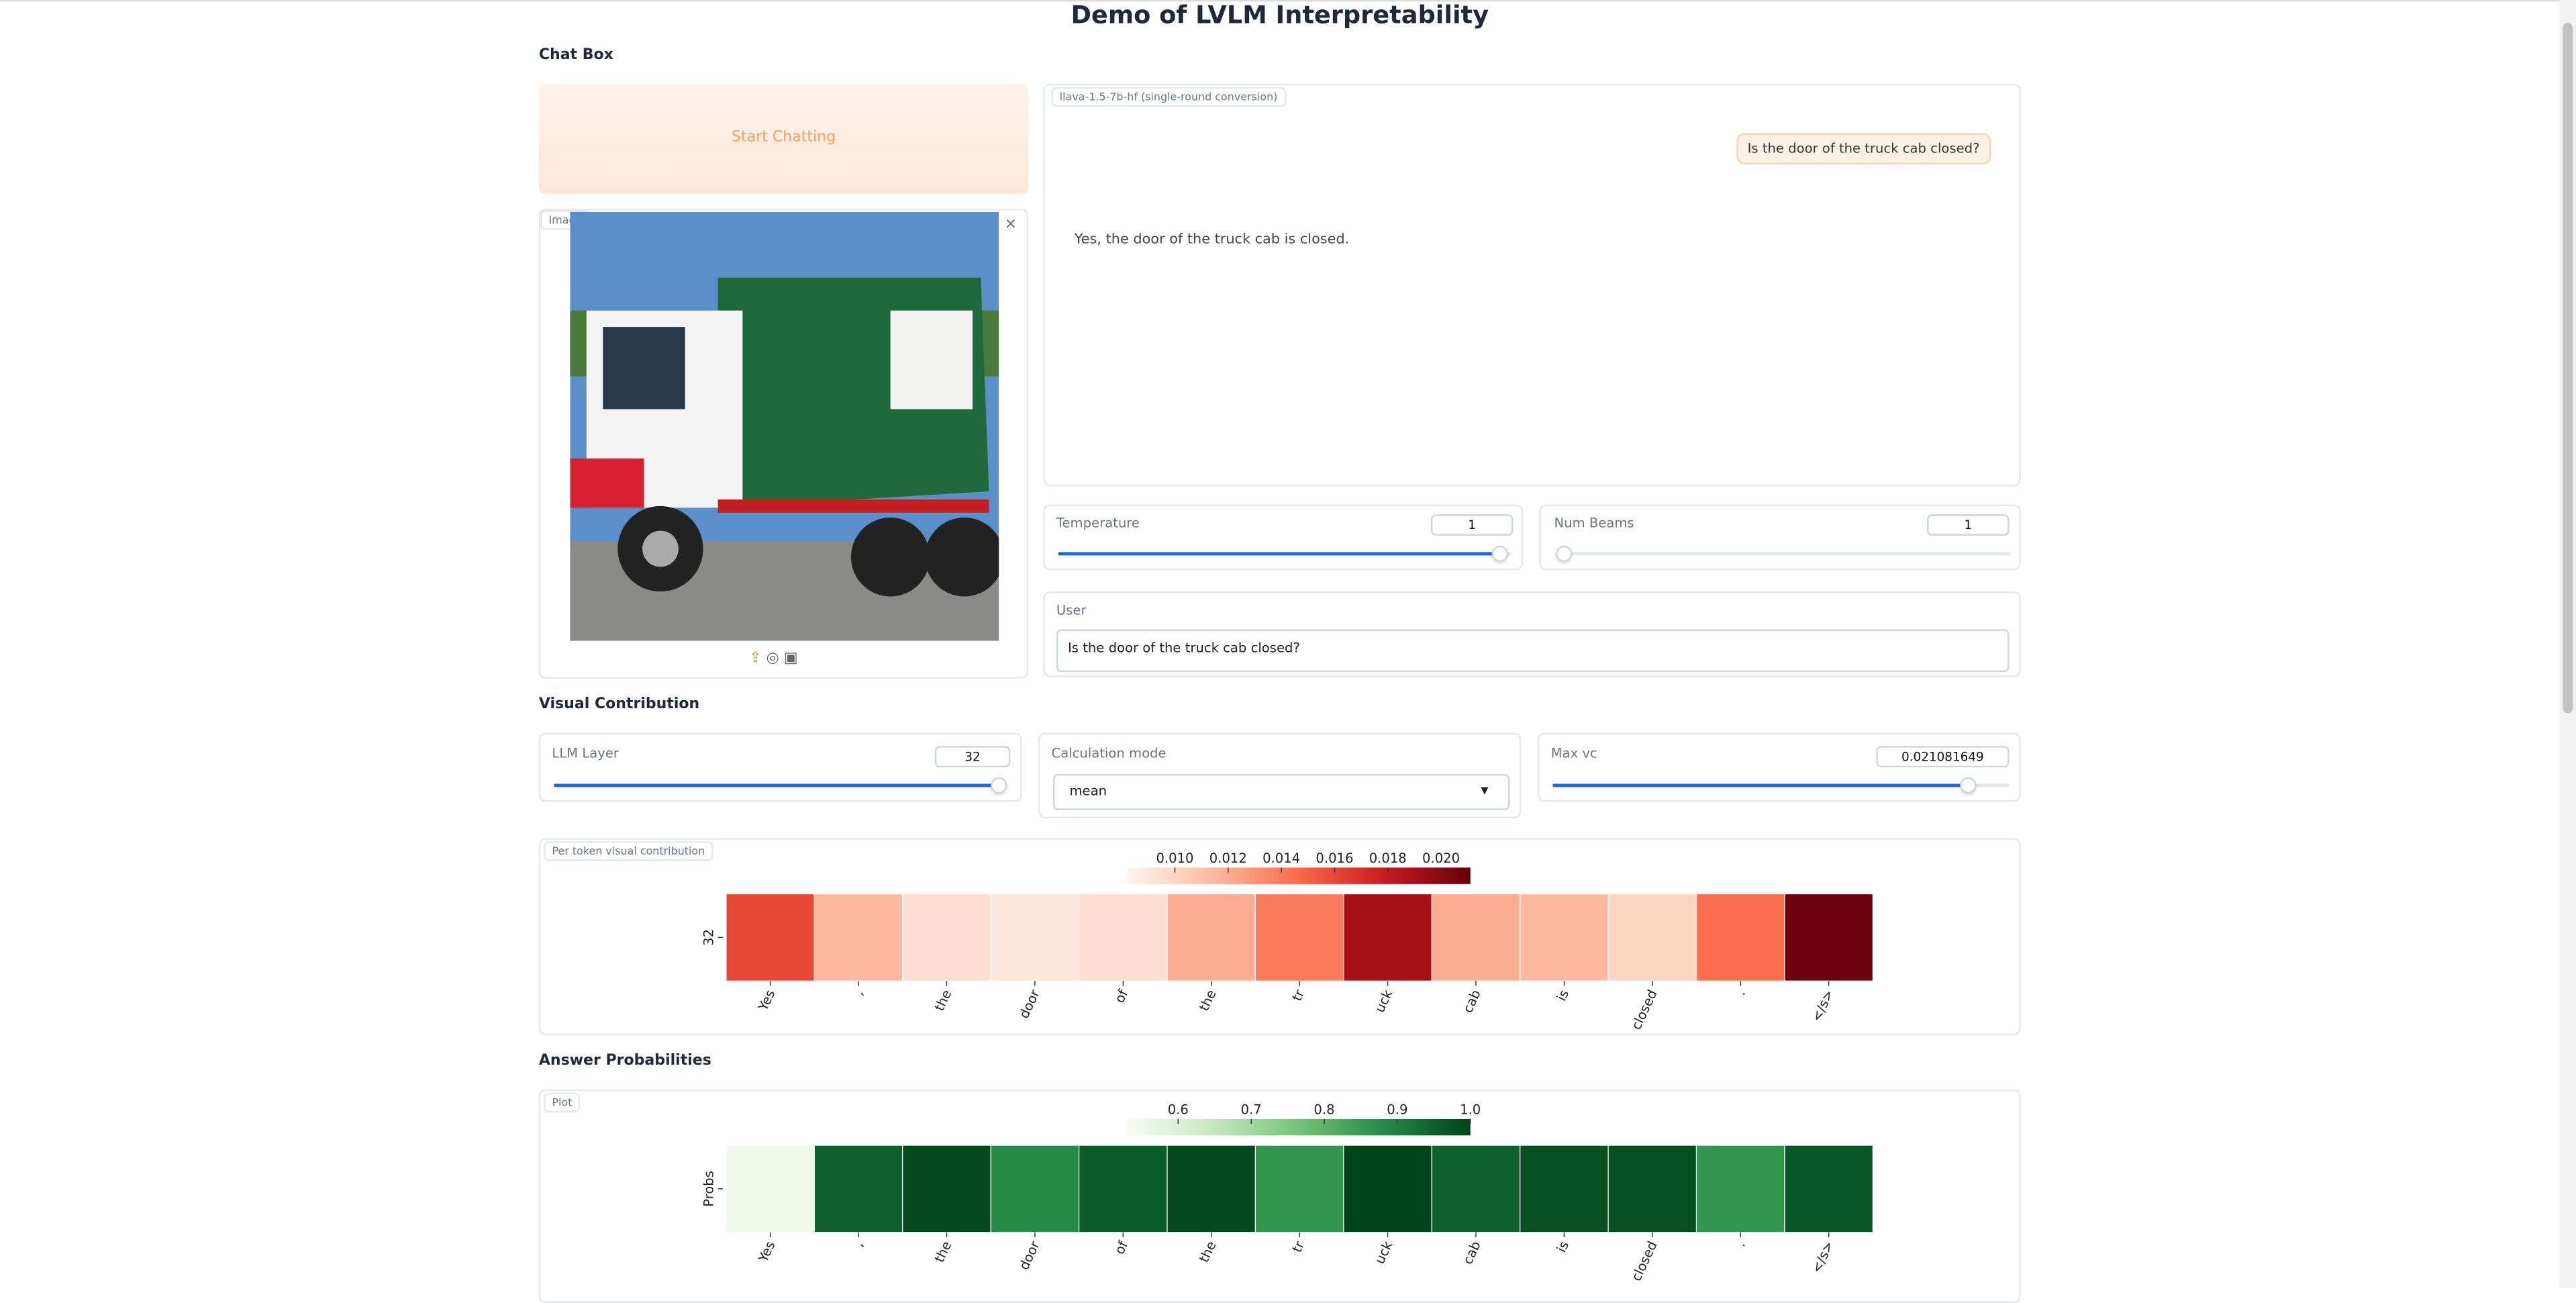  I want to click on truck-image, so click(784, 426).